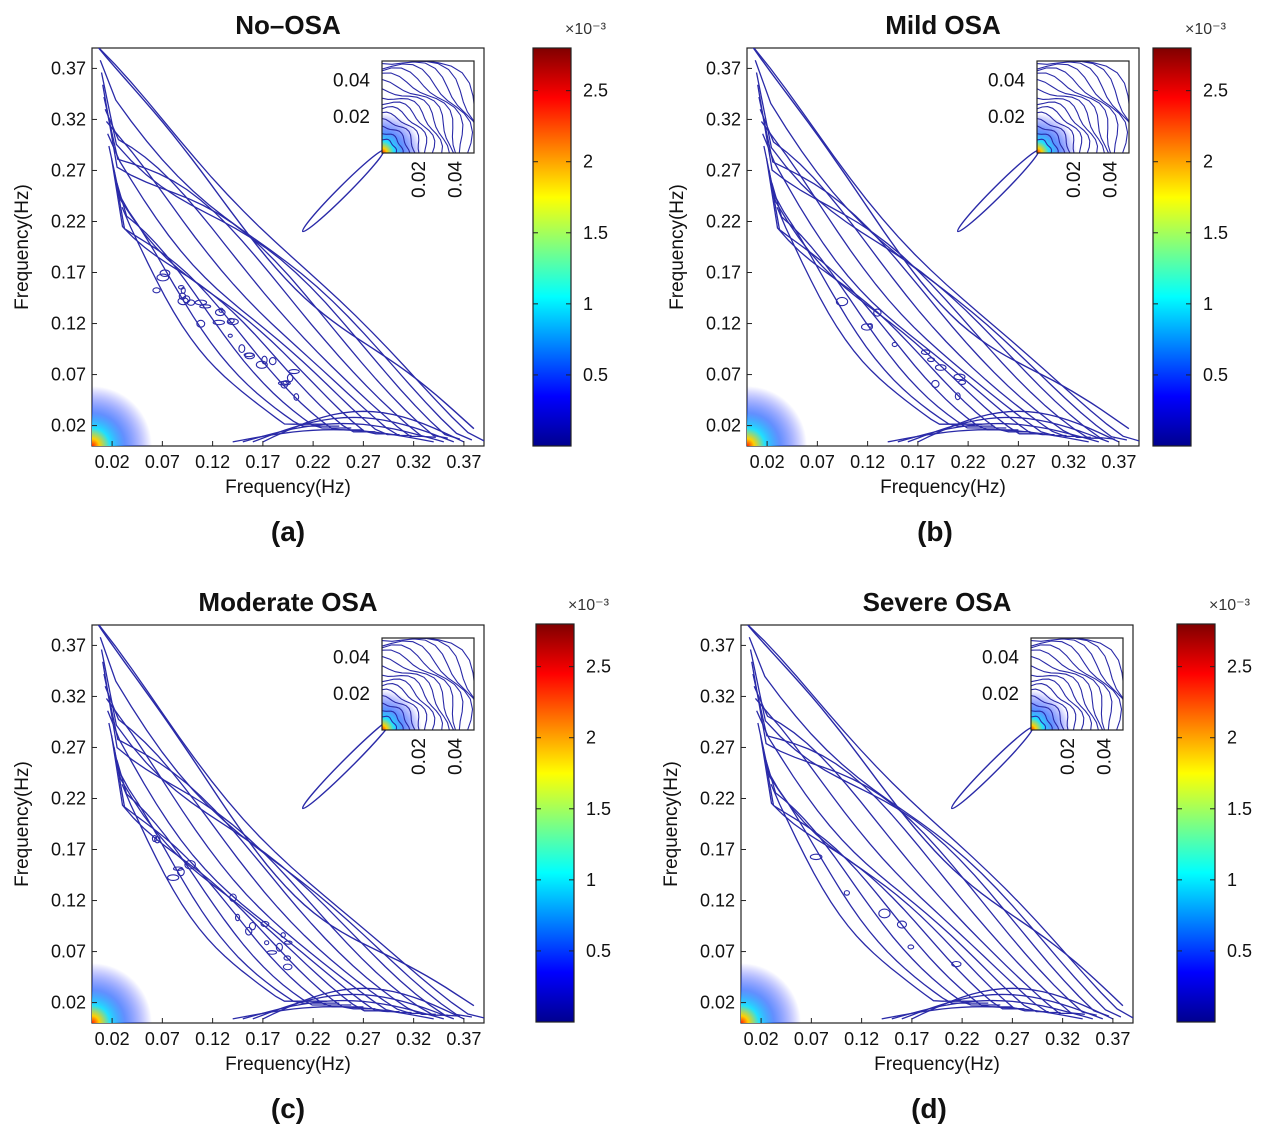 The image size is (1276, 1137). Describe the element at coordinates (929, 1108) in the screenshot. I see `panel-caption: (d)` at that location.